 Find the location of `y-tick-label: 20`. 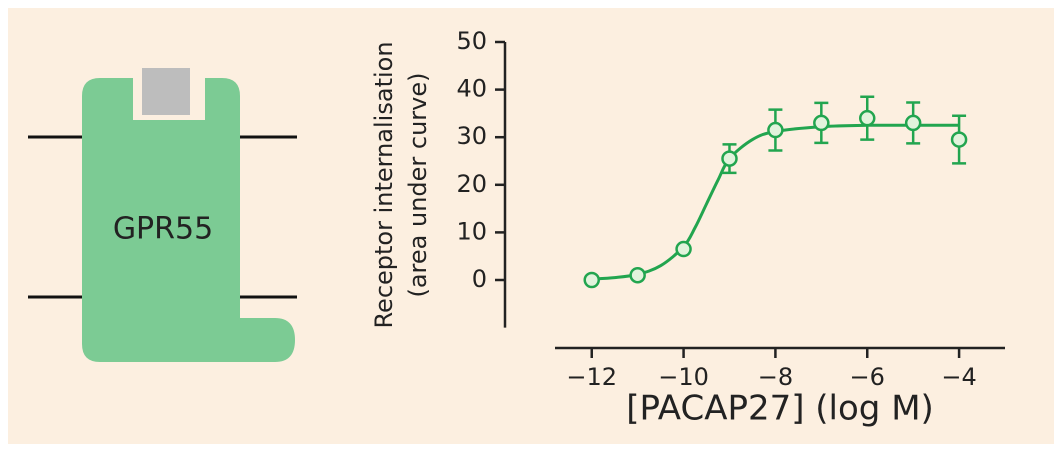

y-tick-label: 20 is located at coordinates (471, 184).